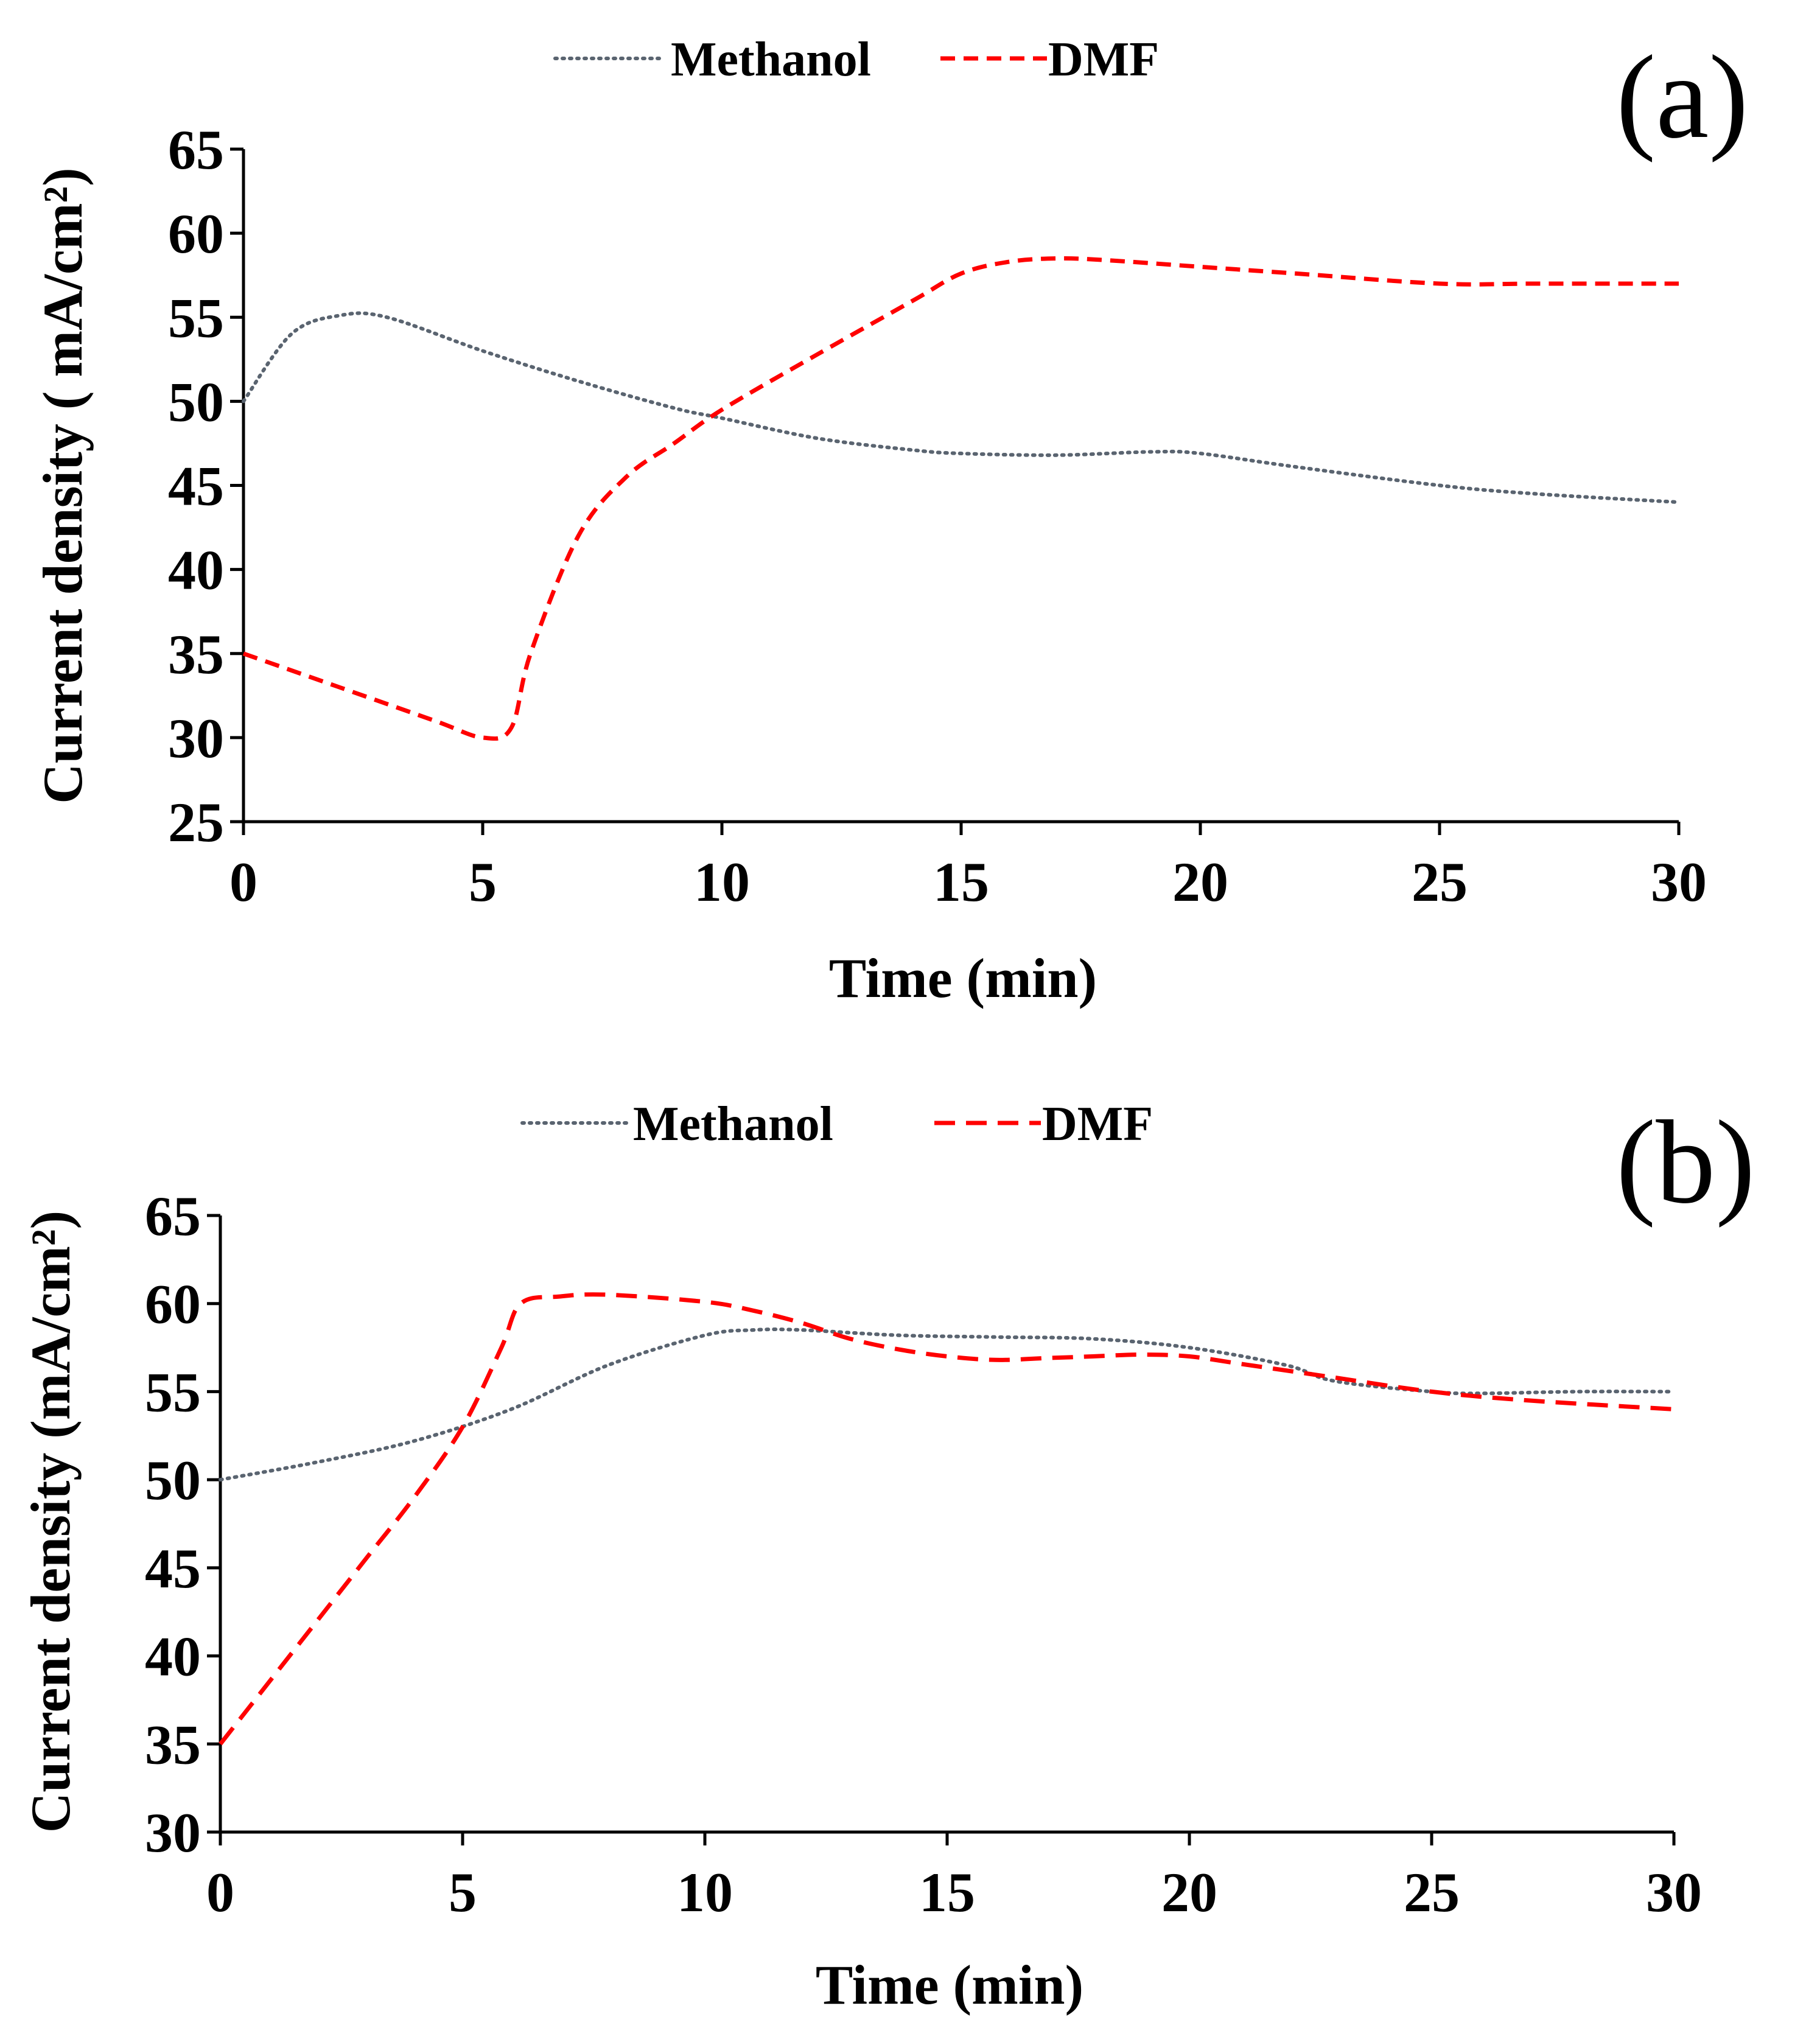 This screenshot has height=2039, width=1820. I want to click on y-axis-title-a: Current density ( mA/cm²), so click(63, 485).